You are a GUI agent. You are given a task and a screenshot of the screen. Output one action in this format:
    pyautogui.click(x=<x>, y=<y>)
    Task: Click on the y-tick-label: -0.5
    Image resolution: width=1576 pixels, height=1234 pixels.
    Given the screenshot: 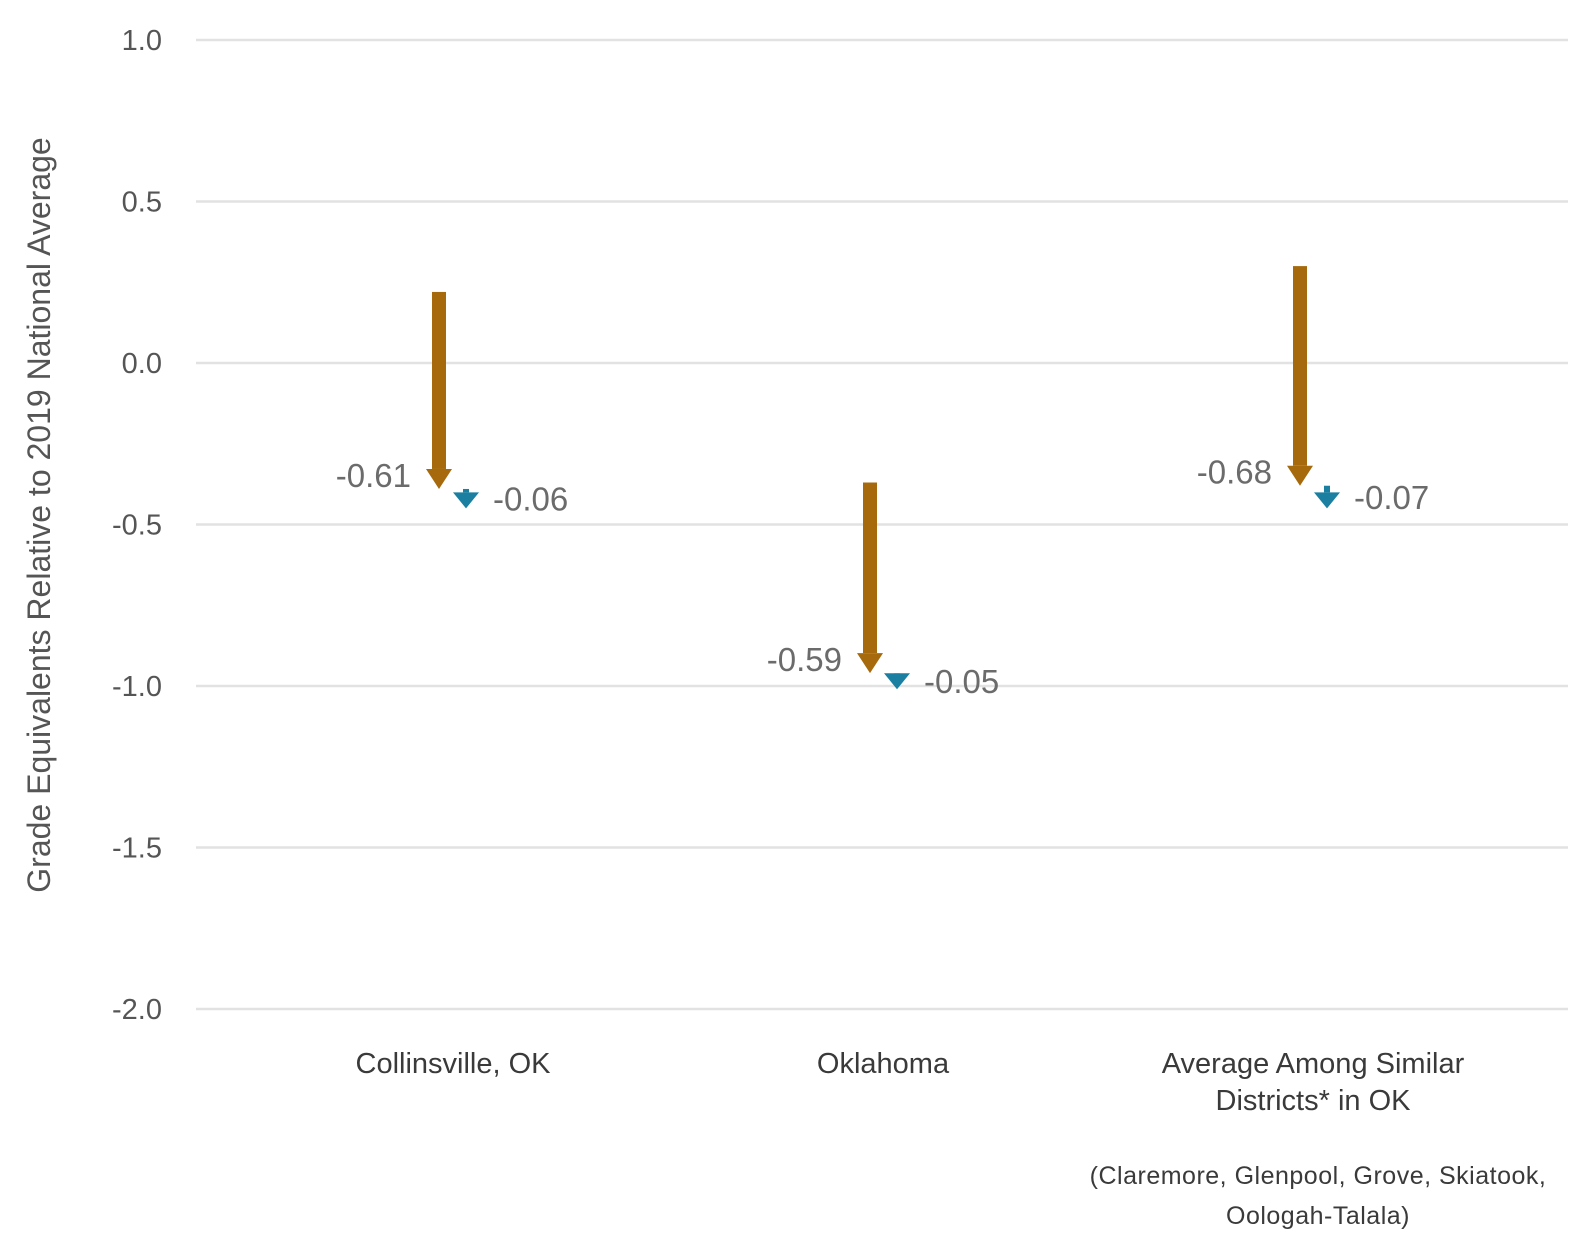 What is the action you would take?
    pyautogui.click(x=137, y=526)
    